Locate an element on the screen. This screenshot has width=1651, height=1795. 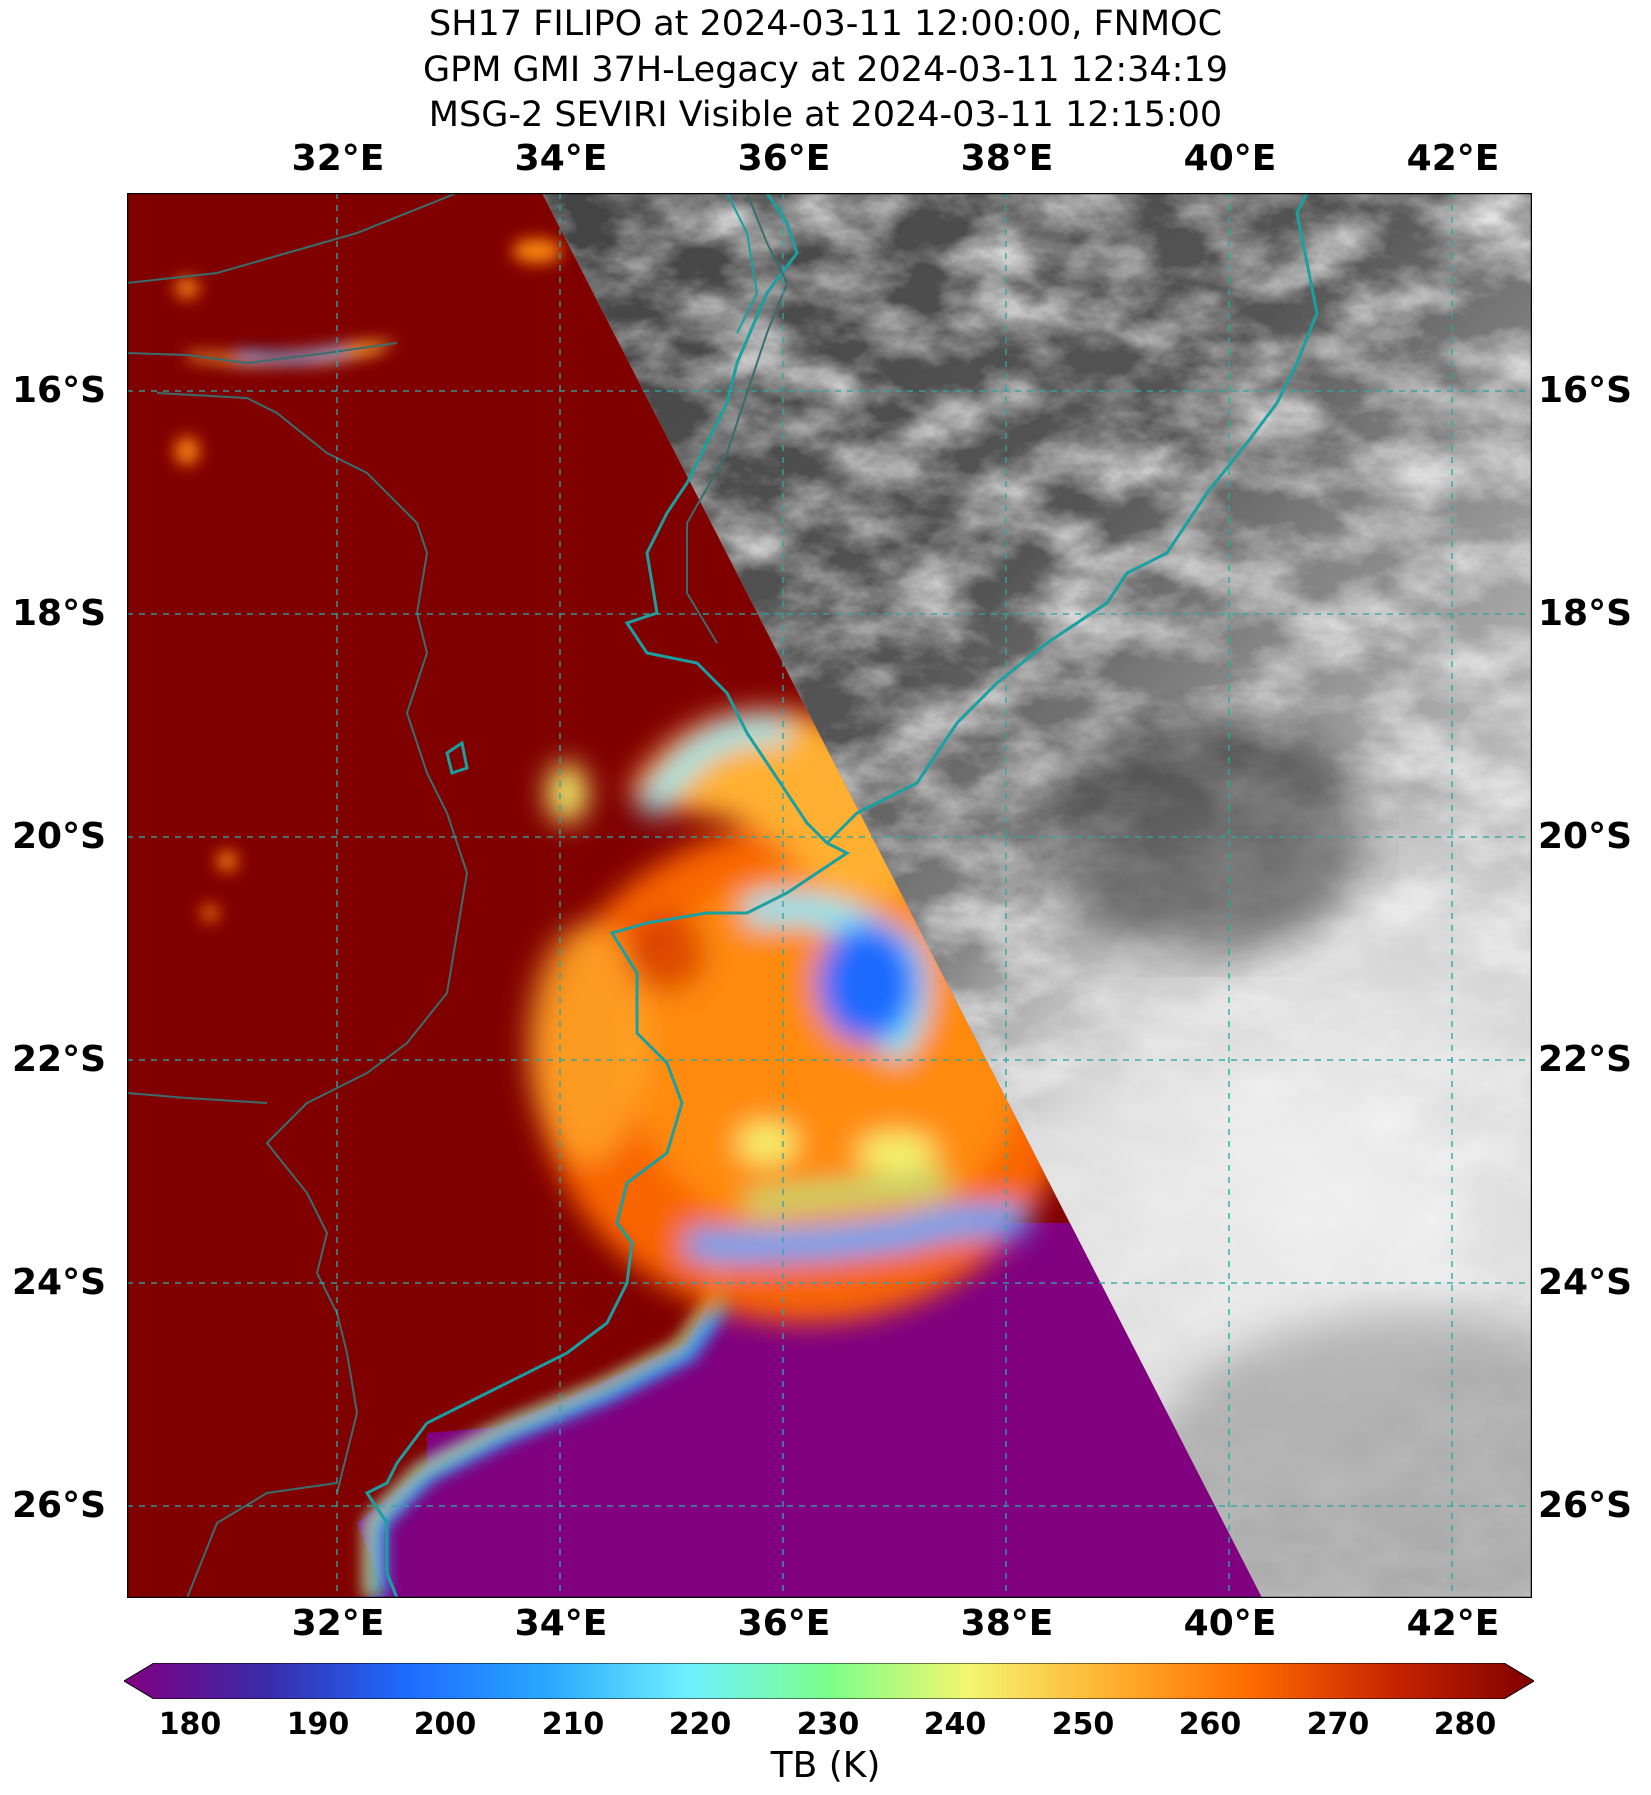
lon-tick-top-36: 36°E is located at coordinates (784, 158).